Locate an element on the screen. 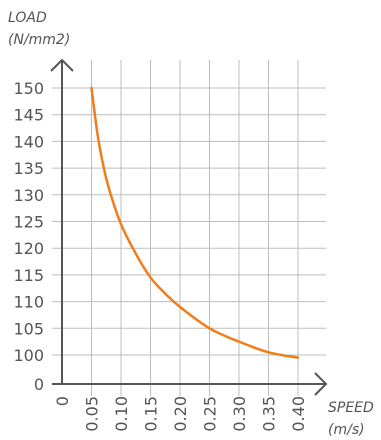 This screenshot has width=381, height=440. y-tick-label: 140 is located at coordinates (28, 141).